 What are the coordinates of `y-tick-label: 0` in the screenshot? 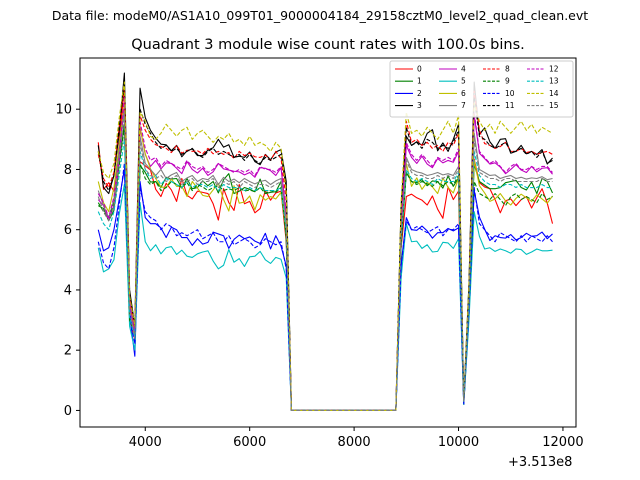 It's located at (68, 411).